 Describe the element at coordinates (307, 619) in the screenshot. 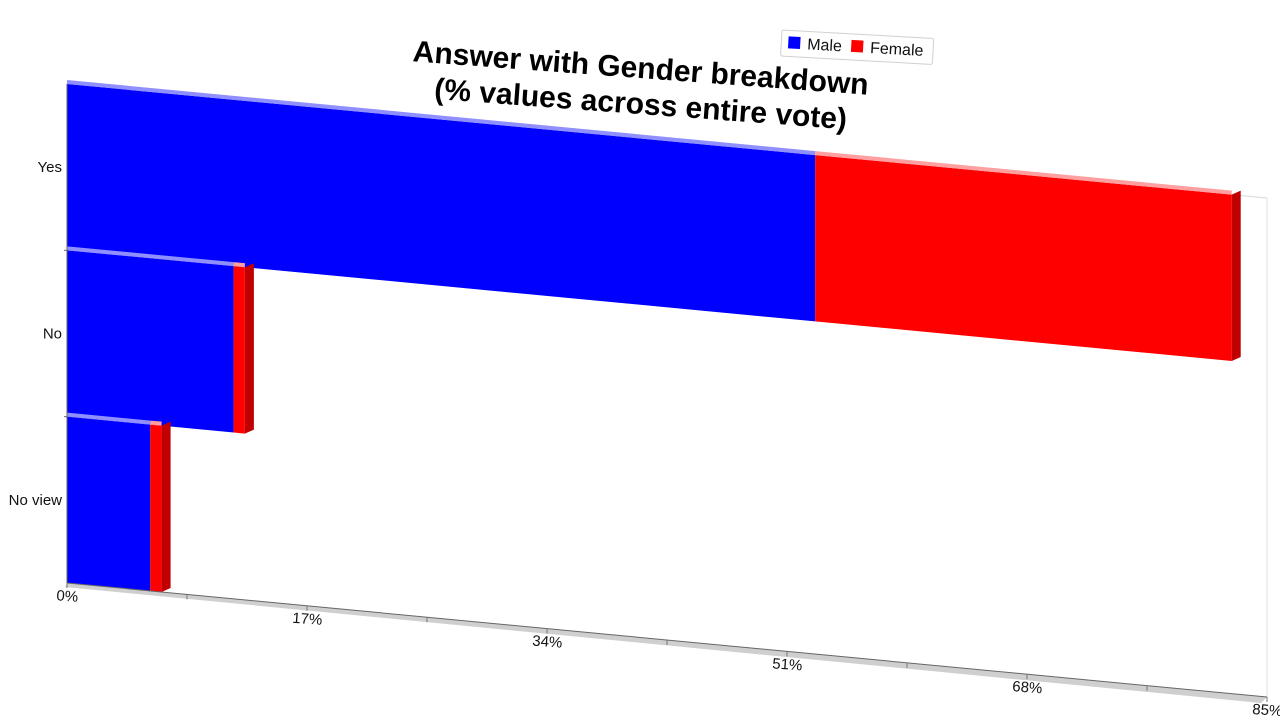

I see `x-tick-label-17pct: 17%` at that location.